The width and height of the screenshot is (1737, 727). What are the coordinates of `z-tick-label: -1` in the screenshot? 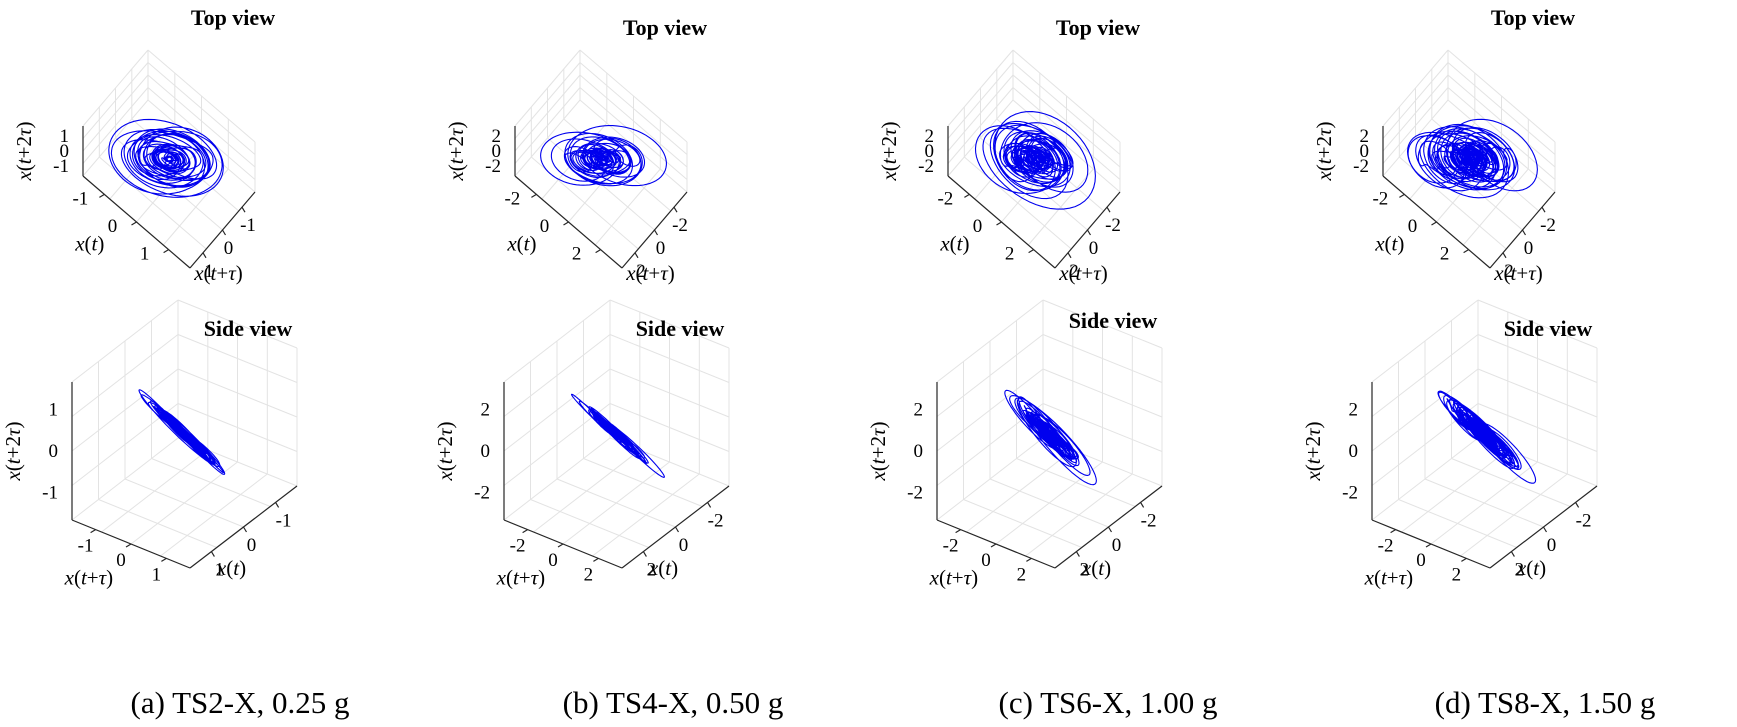 It's located at (50, 492).